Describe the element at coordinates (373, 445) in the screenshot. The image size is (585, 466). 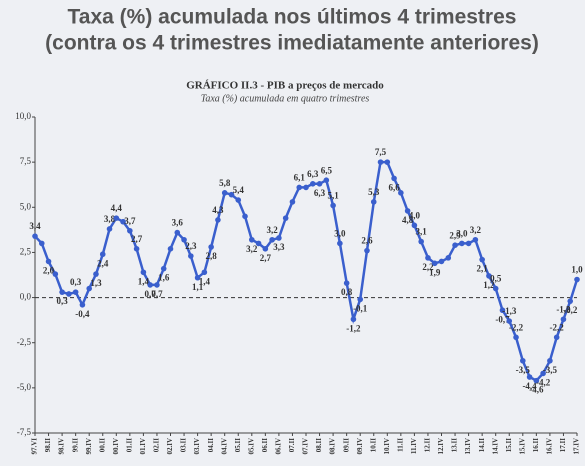
I see `x-tick-label: 10.II` at that location.